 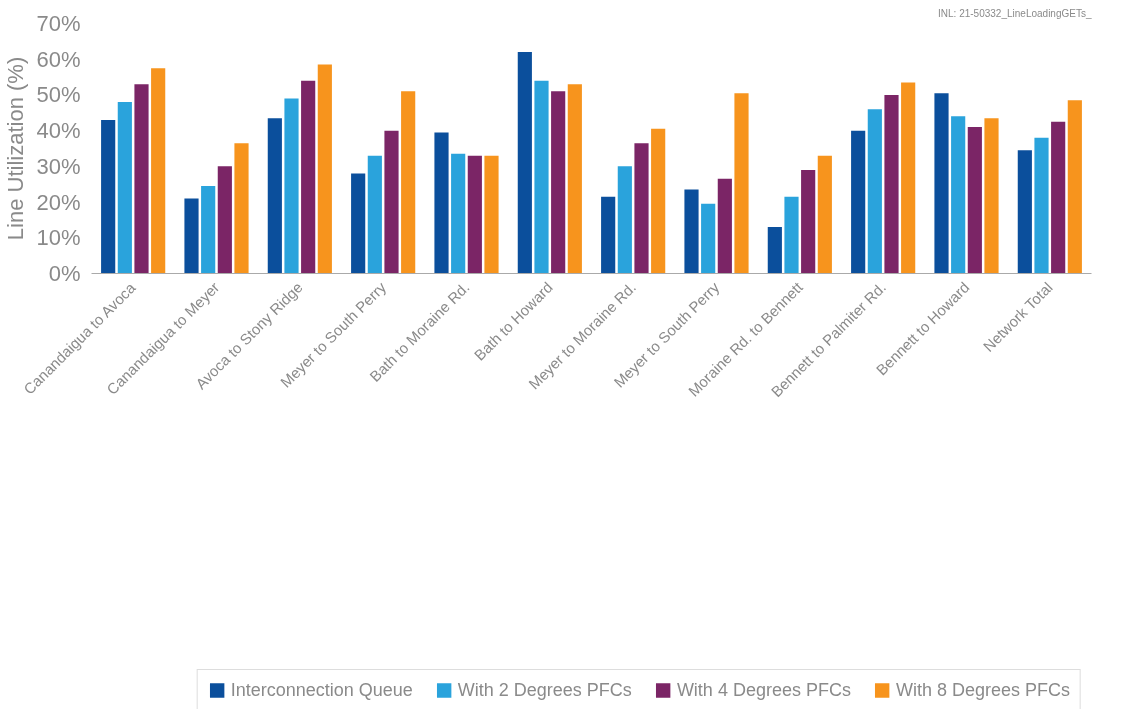 What do you see at coordinates (58, 95) in the screenshot?
I see `y-tick-label: 50%` at bounding box center [58, 95].